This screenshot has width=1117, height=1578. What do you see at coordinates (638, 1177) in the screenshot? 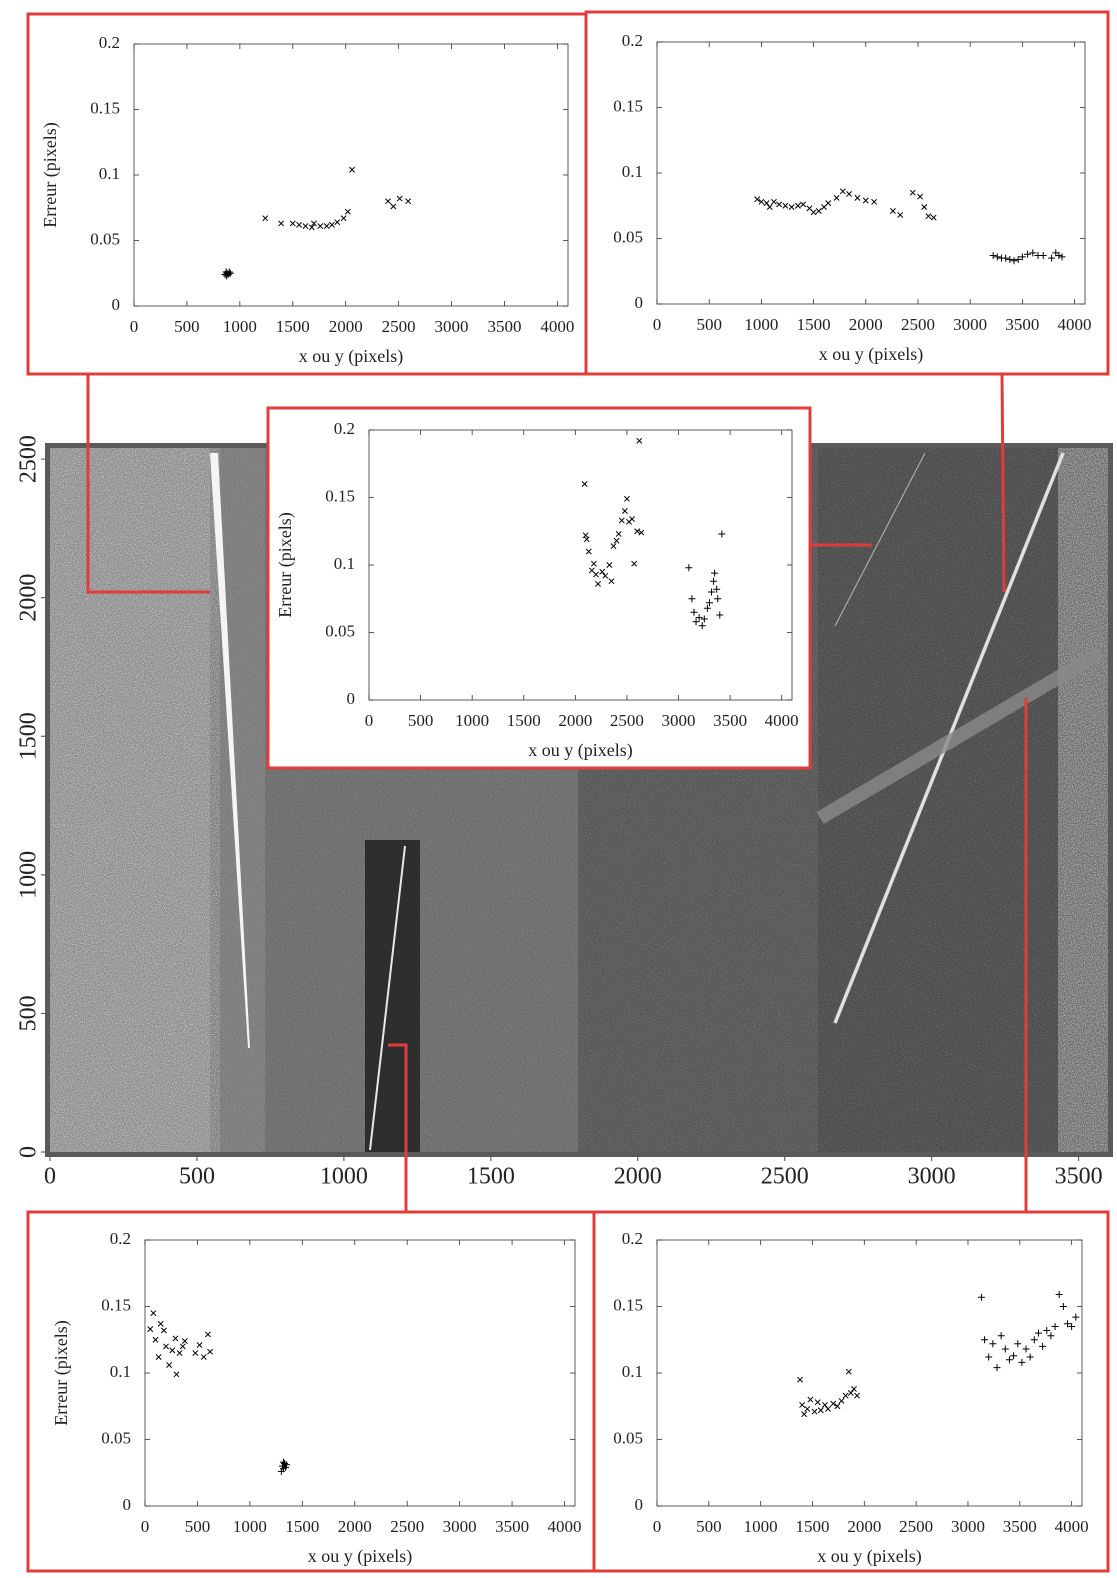
I see `x-tick-label: 2000` at bounding box center [638, 1177].